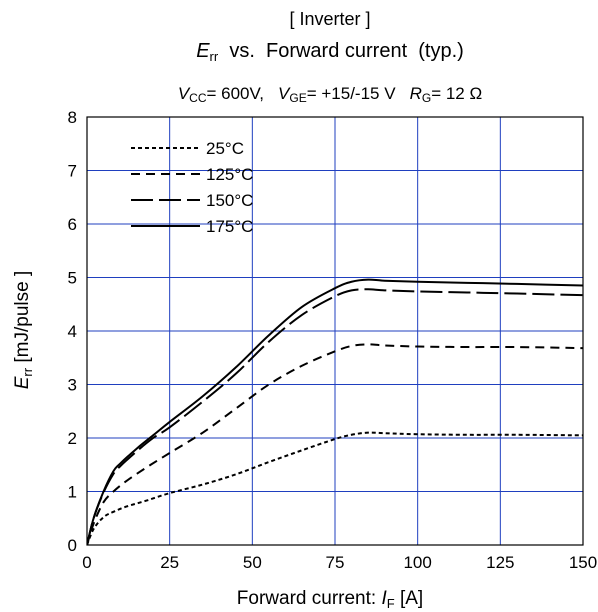 This screenshot has width=598, height=612. Describe the element at coordinates (341, 51) in the screenshot. I see `subtitle-text: vs. Forward current (typ.)` at that location.